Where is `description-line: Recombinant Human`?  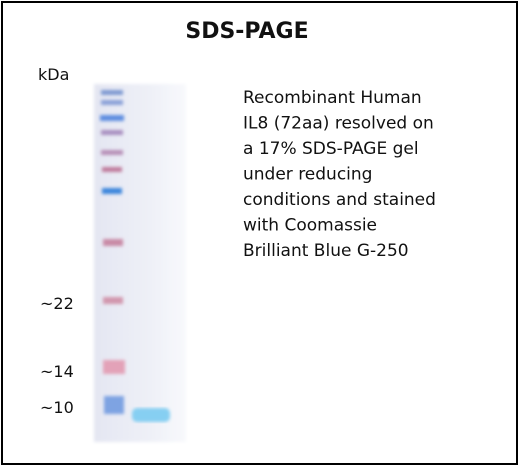
description-line: Recombinant Human is located at coordinates (332, 98).